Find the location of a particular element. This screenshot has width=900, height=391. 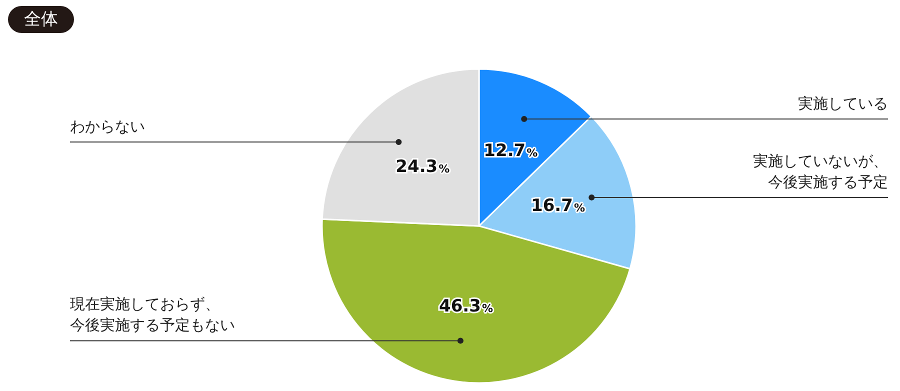

data-label: 24.3% is located at coordinates (423, 167).